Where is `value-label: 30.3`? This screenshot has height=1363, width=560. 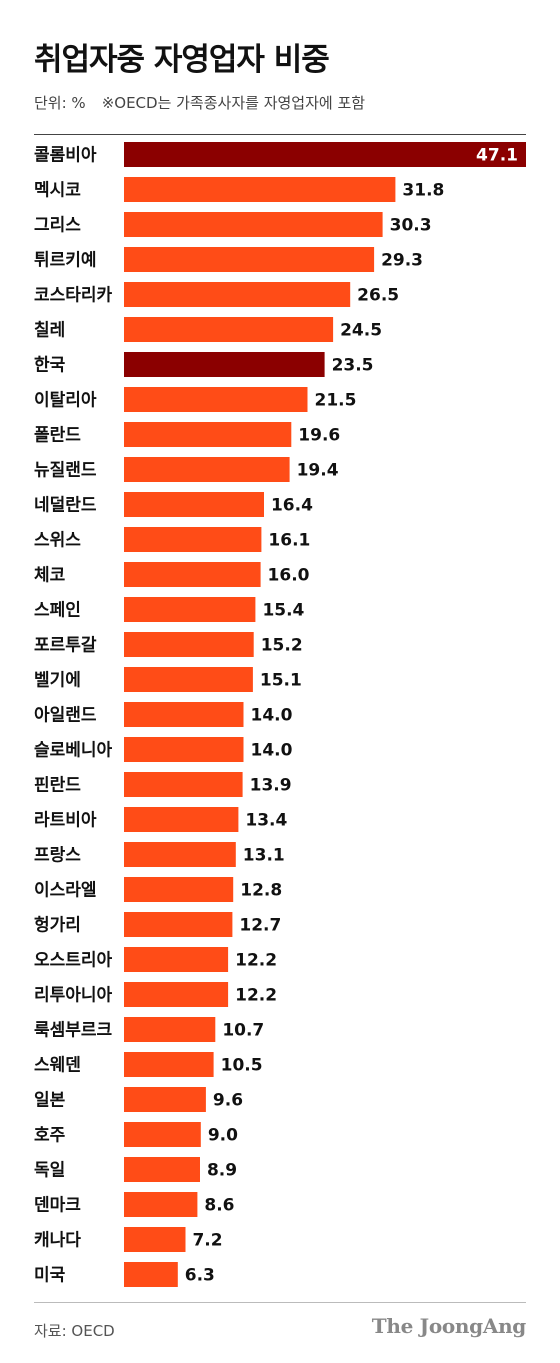 value-label: 30.3 is located at coordinates (411, 226).